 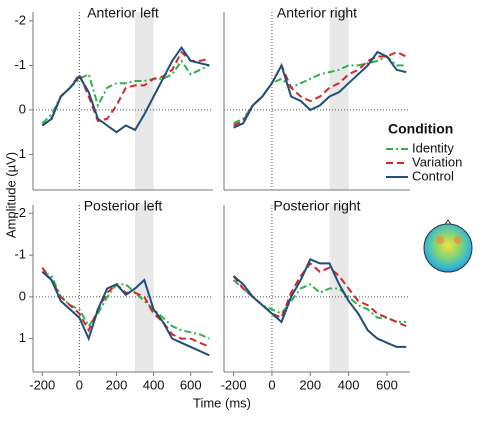 I want to click on x-axis-label: Time (ms), so click(x=222, y=402).